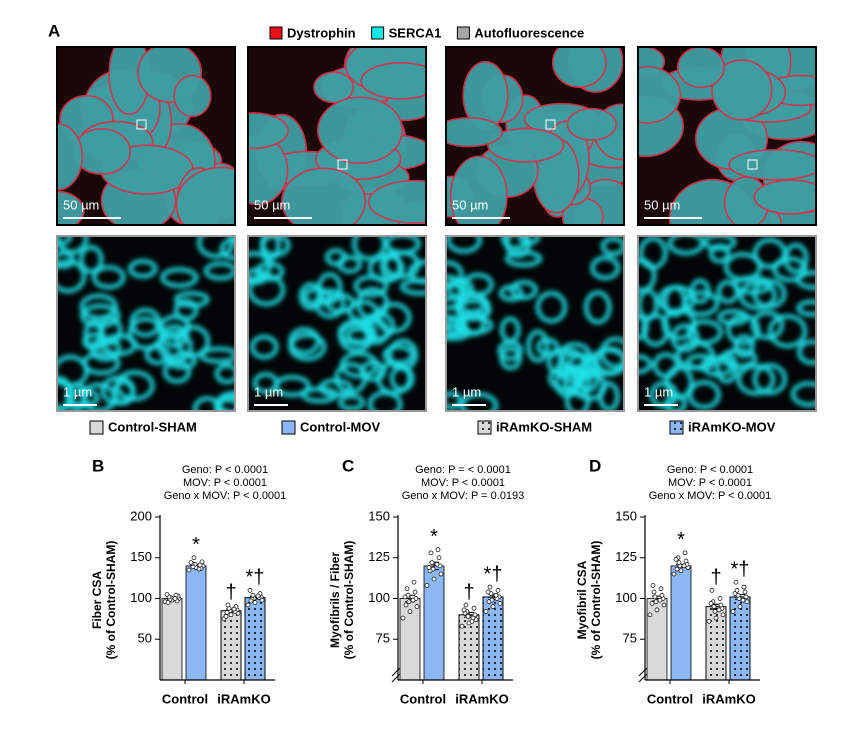  What do you see at coordinates (54, 30) in the screenshot?
I see `panel-label: A` at bounding box center [54, 30].